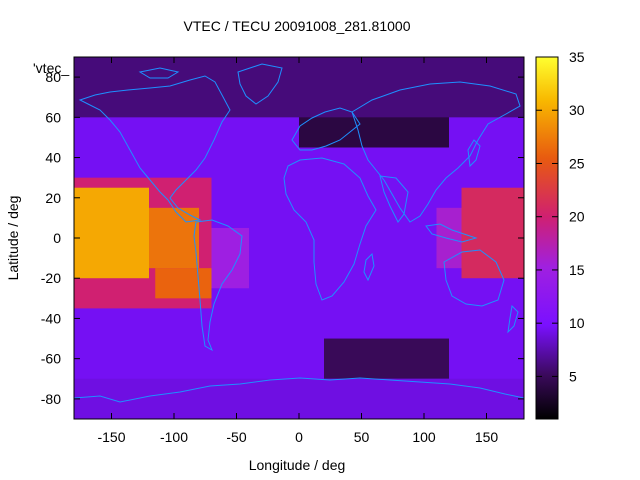 The height and width of the screenshot is (480, 640). Describe the element at coordinates (369, 267) in the screenshot. I see `coast-madagascar` at that location.